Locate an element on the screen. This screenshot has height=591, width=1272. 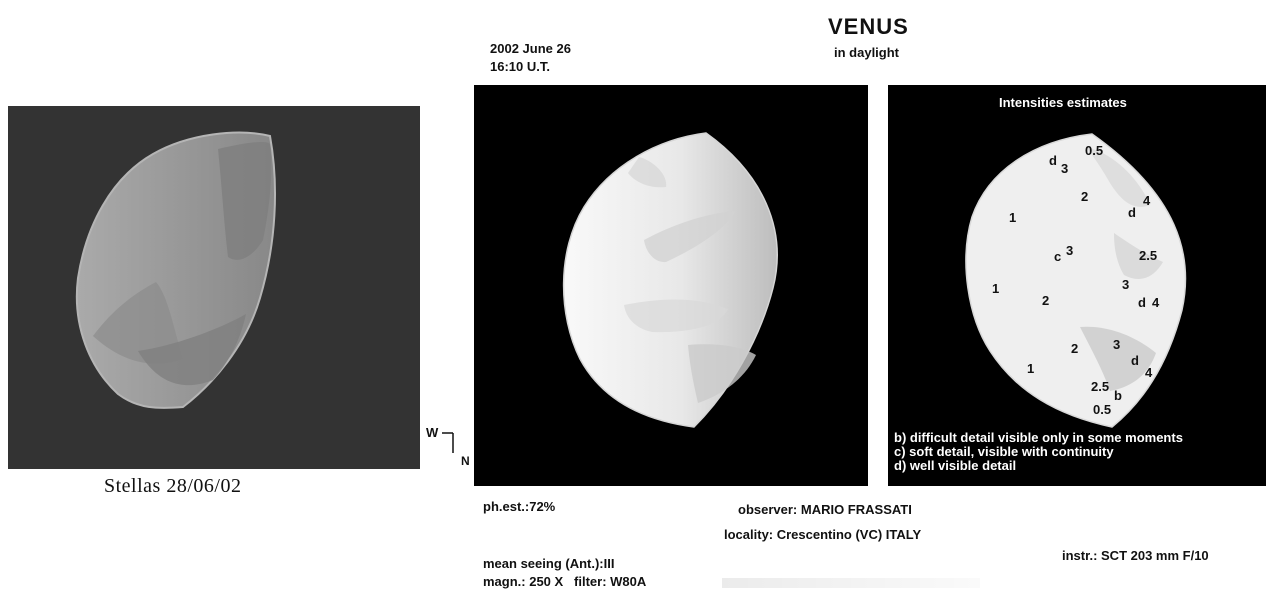
locality-info: locality: Crescentino (VC) ITALY is located at coordinates (823, 534).